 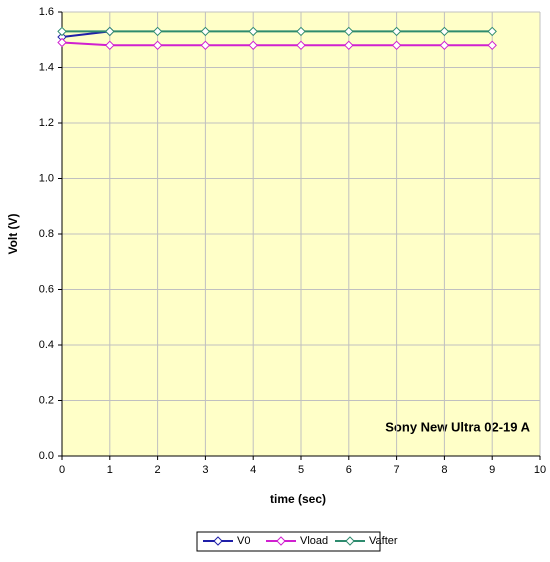 I want to click on y-tick-label: 0.6, so click(x=46, y=289).